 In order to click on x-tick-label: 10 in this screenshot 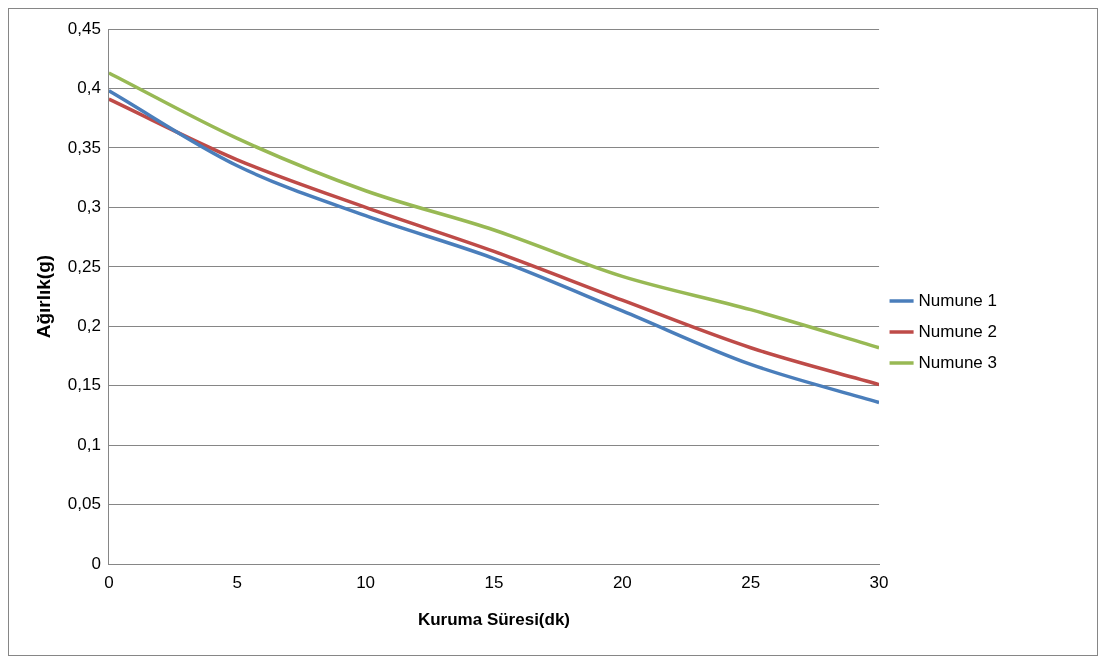, I will do `click(366, 583)`.